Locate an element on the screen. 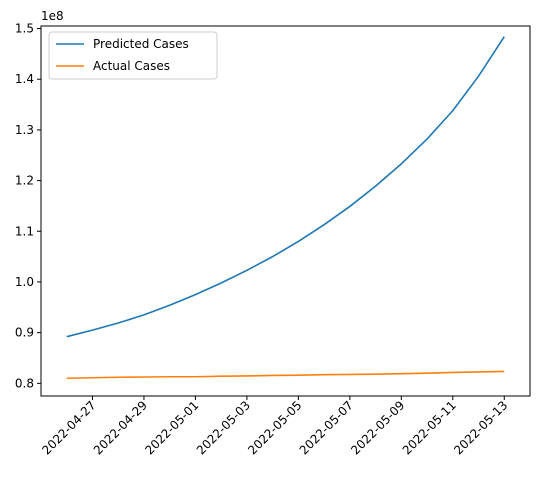 This screenshot has width=558, height=480. y-tick-label: 1.5 is located at coordinates (24, 29).